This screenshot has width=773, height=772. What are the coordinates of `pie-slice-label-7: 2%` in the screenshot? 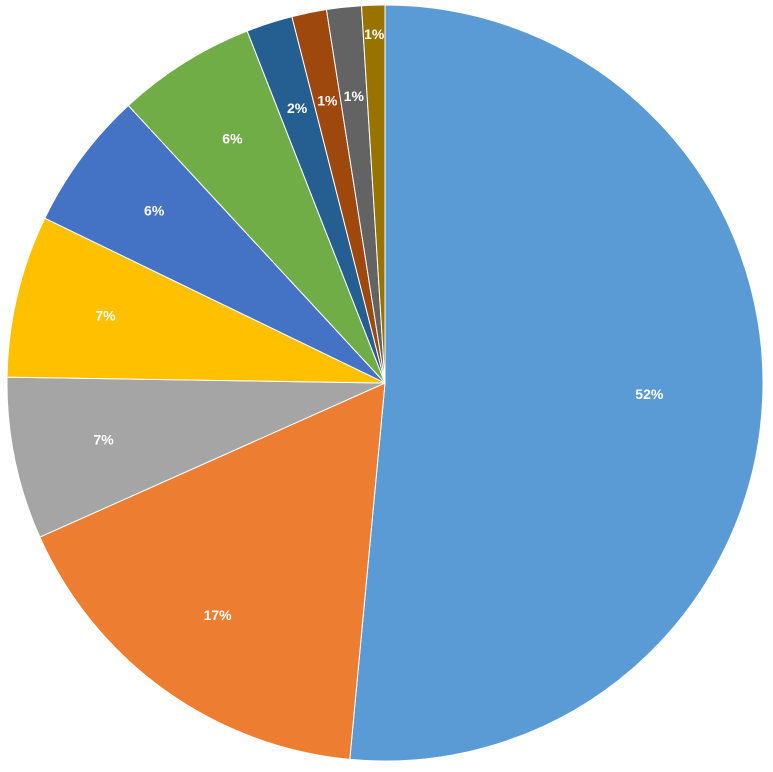 It's located at (297, 108).